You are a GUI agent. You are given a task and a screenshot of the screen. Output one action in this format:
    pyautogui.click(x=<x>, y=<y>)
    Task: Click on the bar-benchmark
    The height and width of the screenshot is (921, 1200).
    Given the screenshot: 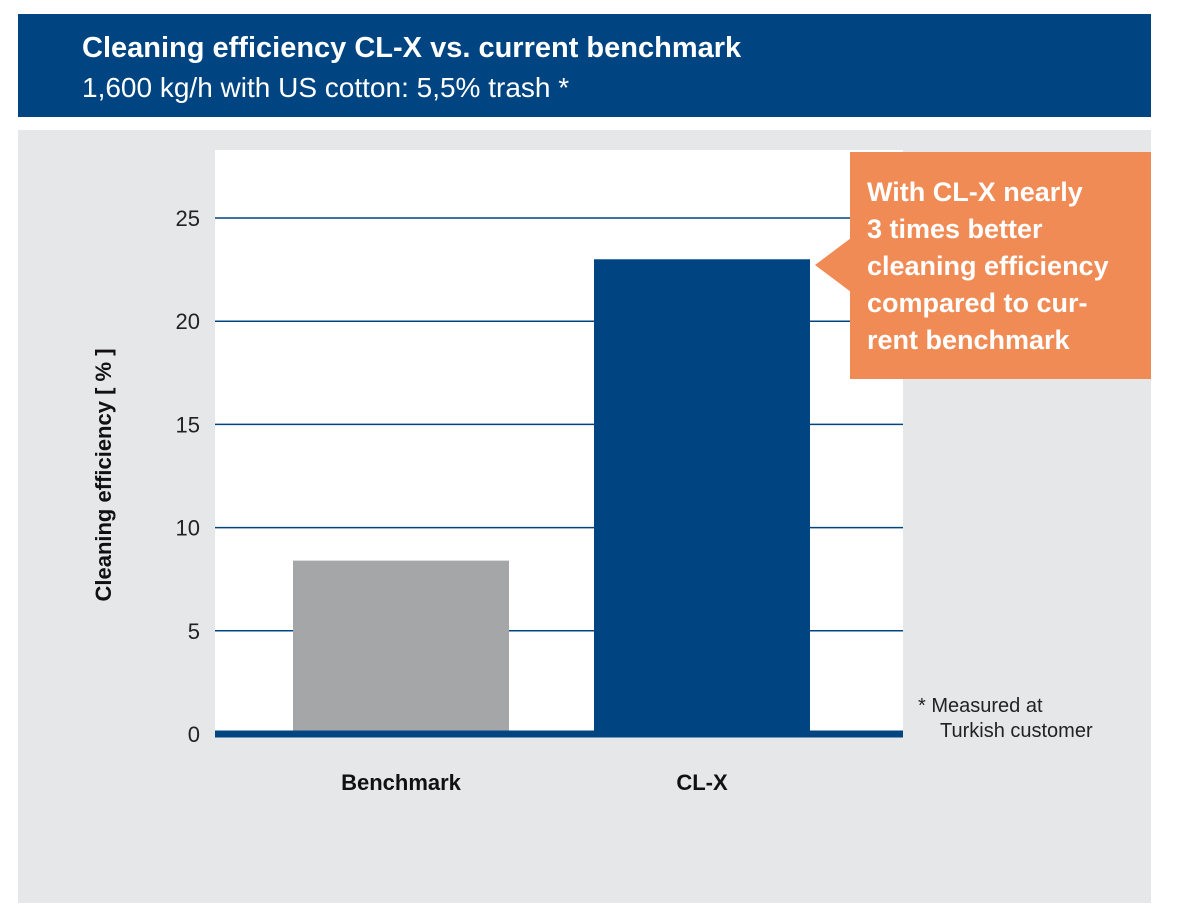 What is the action you would take?
    pyautogui.click(x=401, y=647)
    